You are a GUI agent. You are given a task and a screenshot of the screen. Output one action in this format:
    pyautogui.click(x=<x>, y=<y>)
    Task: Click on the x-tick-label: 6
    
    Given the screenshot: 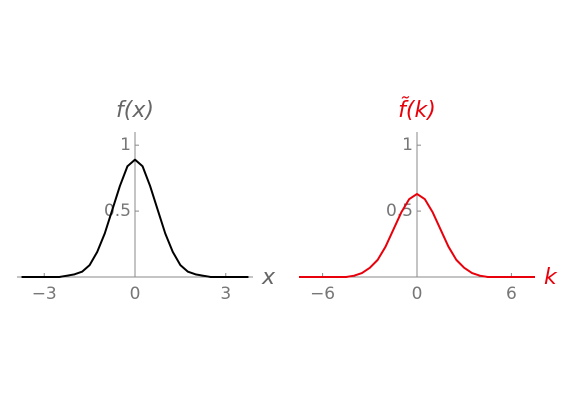 What is the action you would take?
    pyautogui.click(x=511, y=294)
    